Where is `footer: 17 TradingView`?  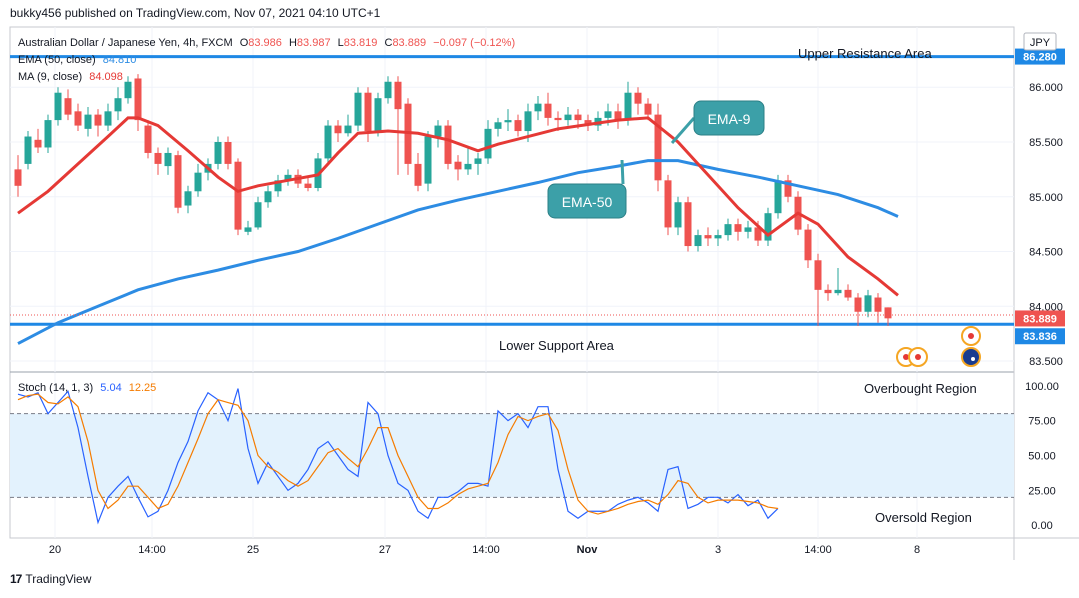 footer: 17 TradingView is located at coordinates (50, 579).